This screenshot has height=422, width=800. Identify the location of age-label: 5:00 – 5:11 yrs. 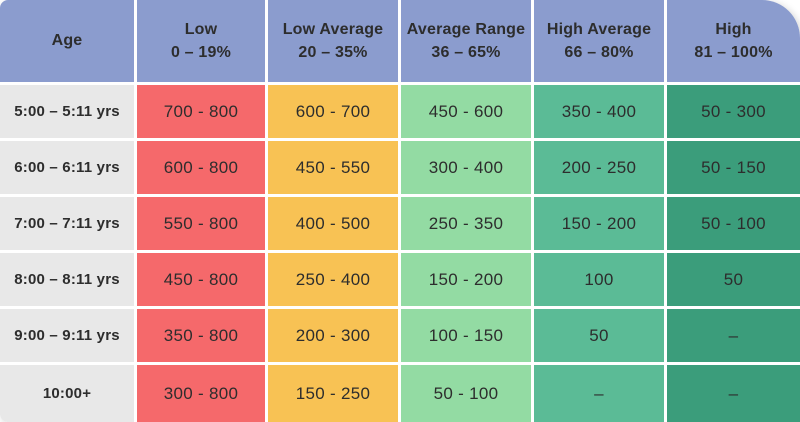
(67, 111).